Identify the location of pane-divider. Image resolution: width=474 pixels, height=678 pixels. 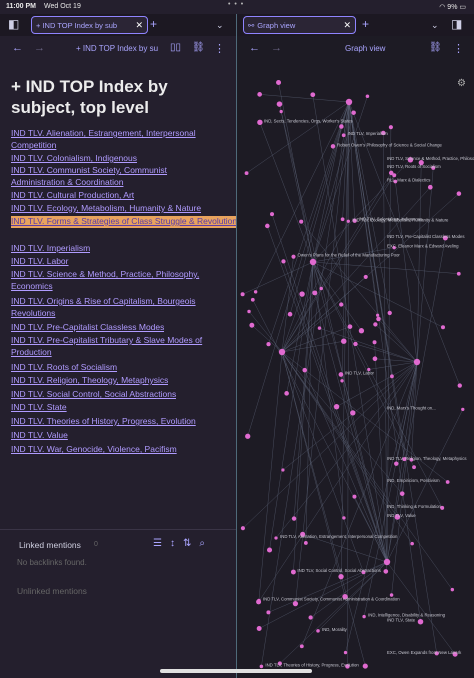
(236, 346).